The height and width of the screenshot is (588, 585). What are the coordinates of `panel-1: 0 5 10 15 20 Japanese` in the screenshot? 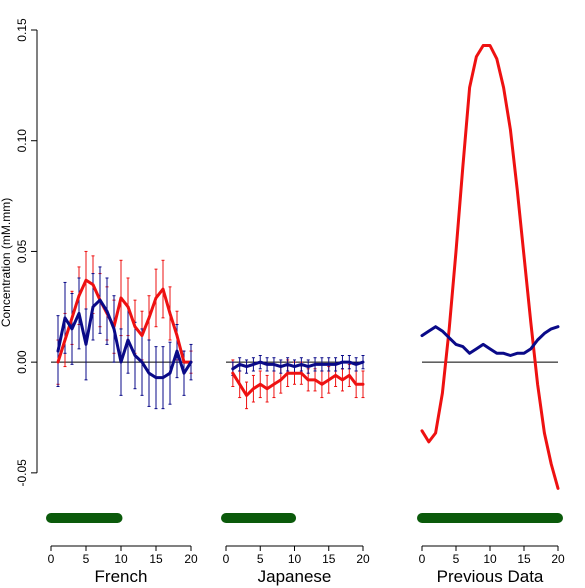 It's located at (295, 470).